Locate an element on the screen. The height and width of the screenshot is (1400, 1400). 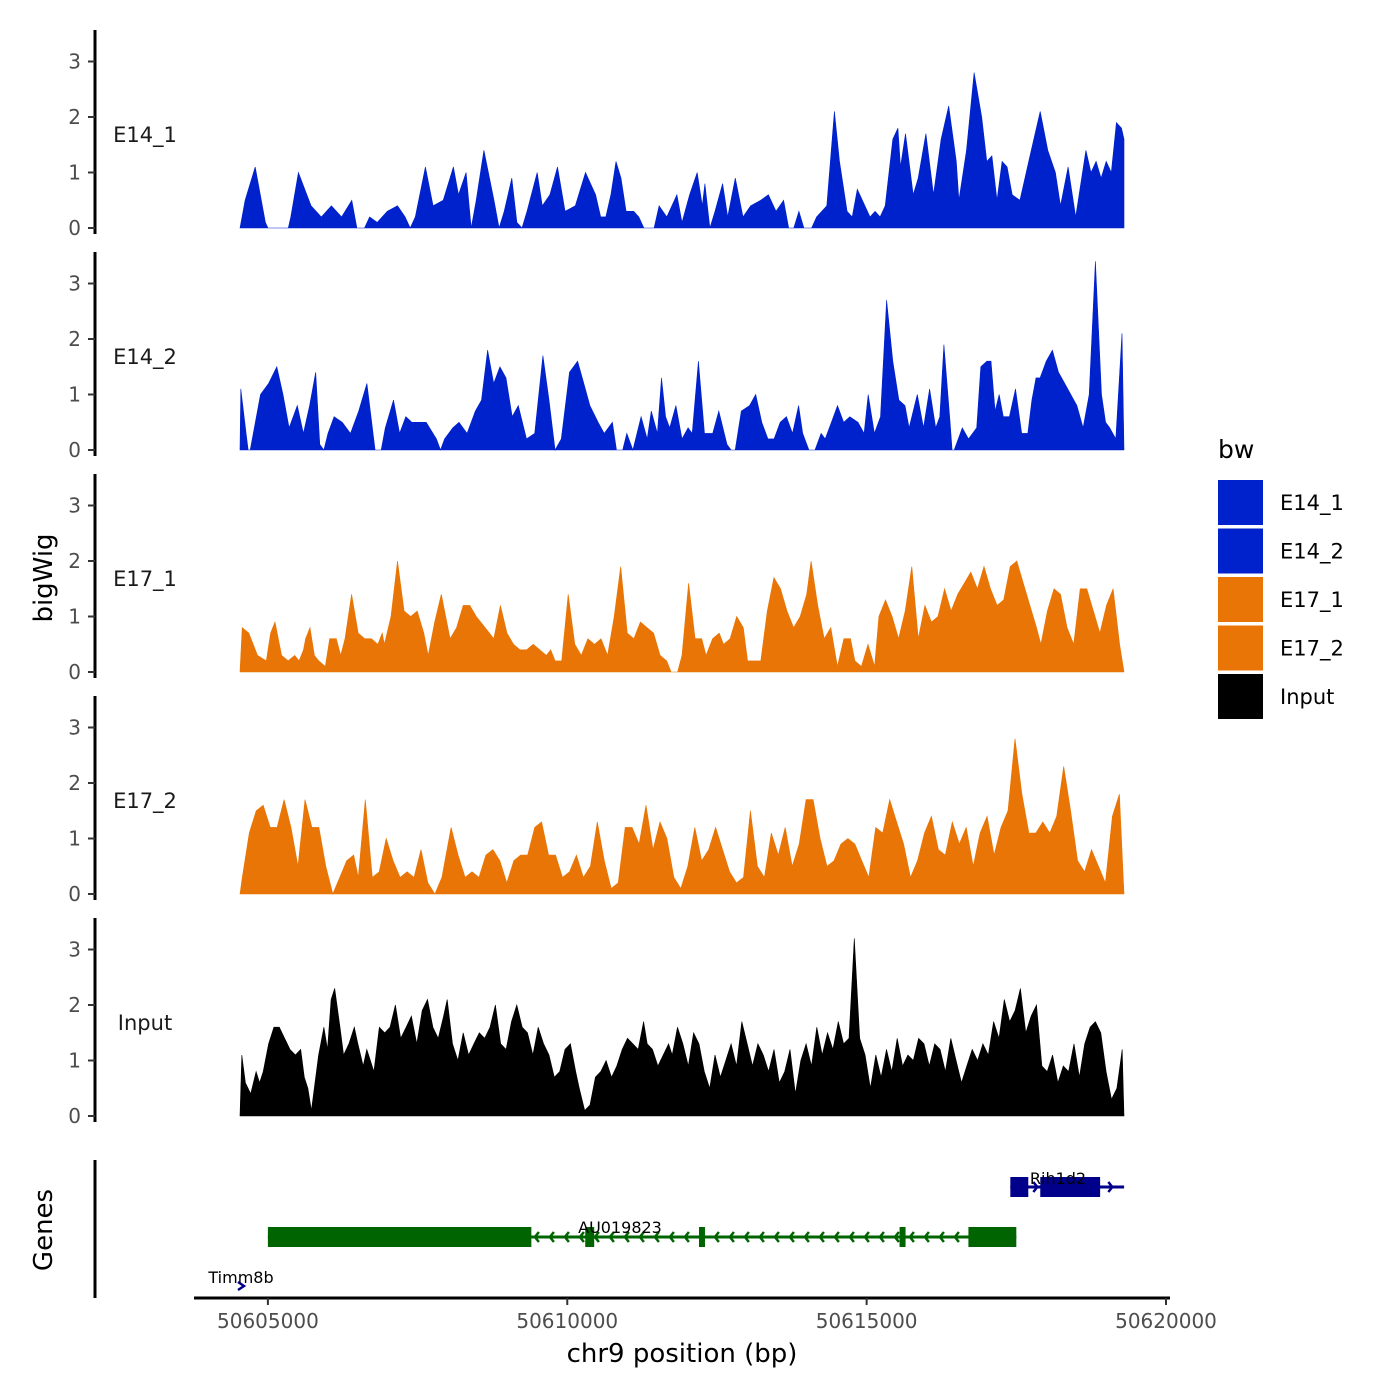
legend-label: E14_2 is located at coordinates (1312, 552).